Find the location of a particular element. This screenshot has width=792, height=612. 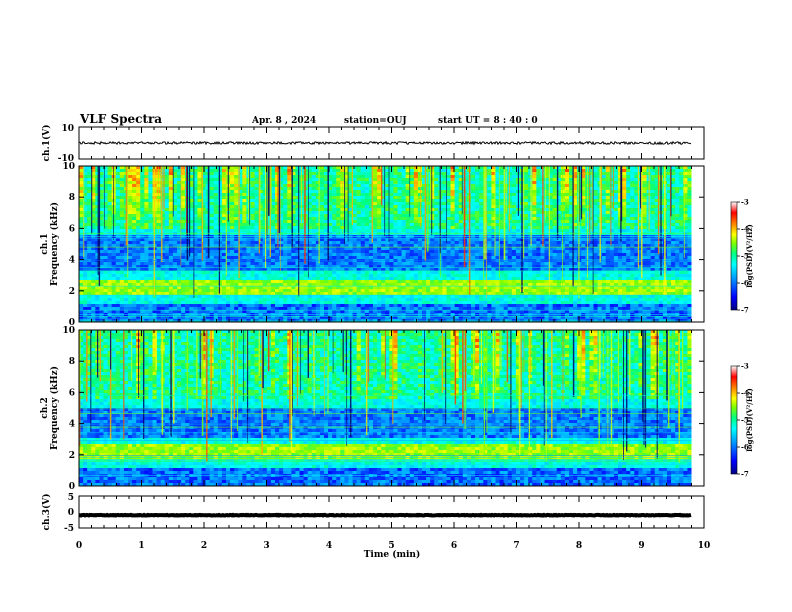

date-label: Apr. 8 , 2024 is located at coordinates (283, 121).